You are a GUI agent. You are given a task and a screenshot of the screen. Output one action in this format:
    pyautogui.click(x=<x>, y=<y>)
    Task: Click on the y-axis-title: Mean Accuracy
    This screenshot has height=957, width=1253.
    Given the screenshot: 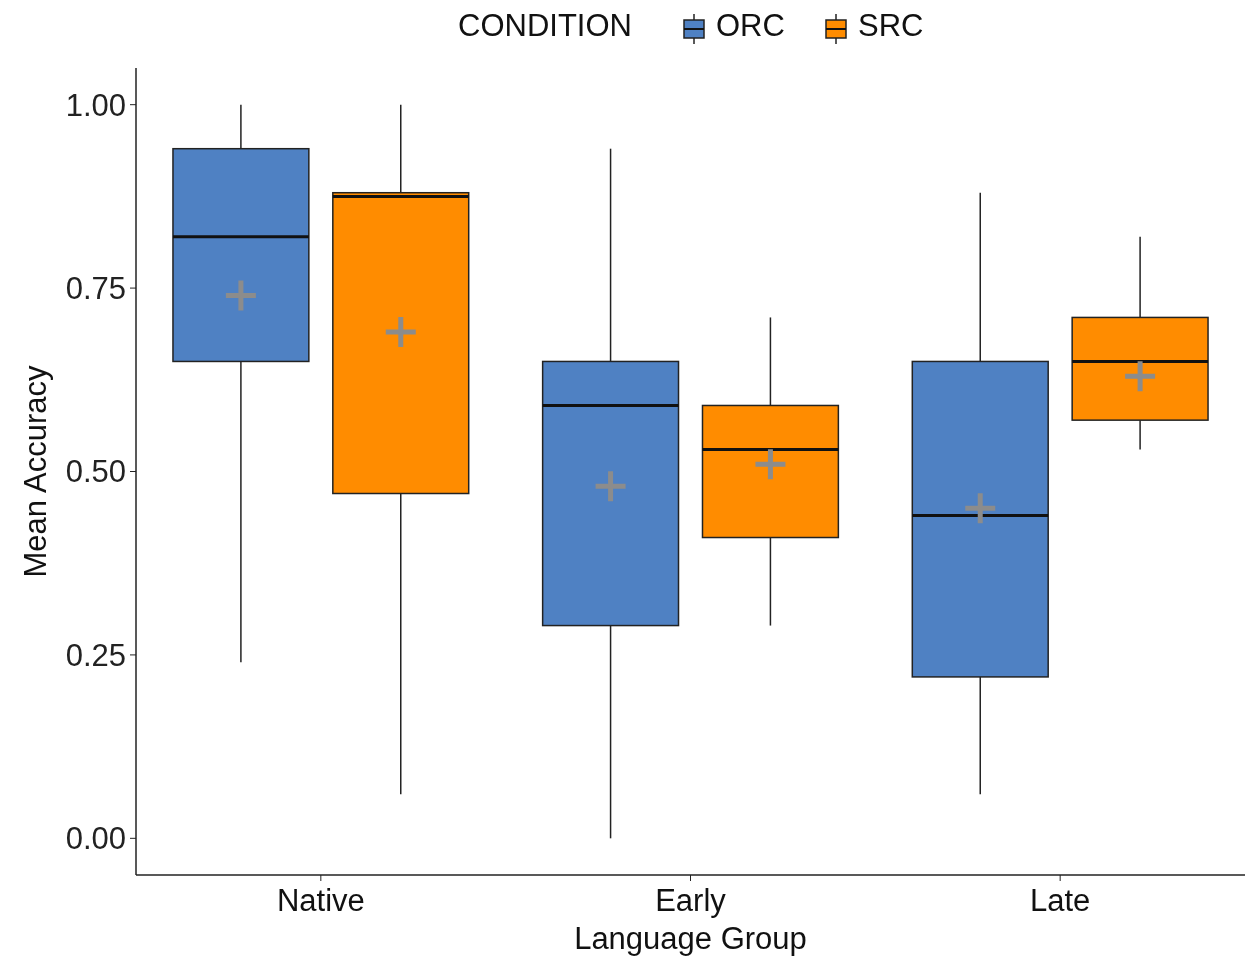 What is the action you would take?
    pyautogui.click(x=35, y=471)
    